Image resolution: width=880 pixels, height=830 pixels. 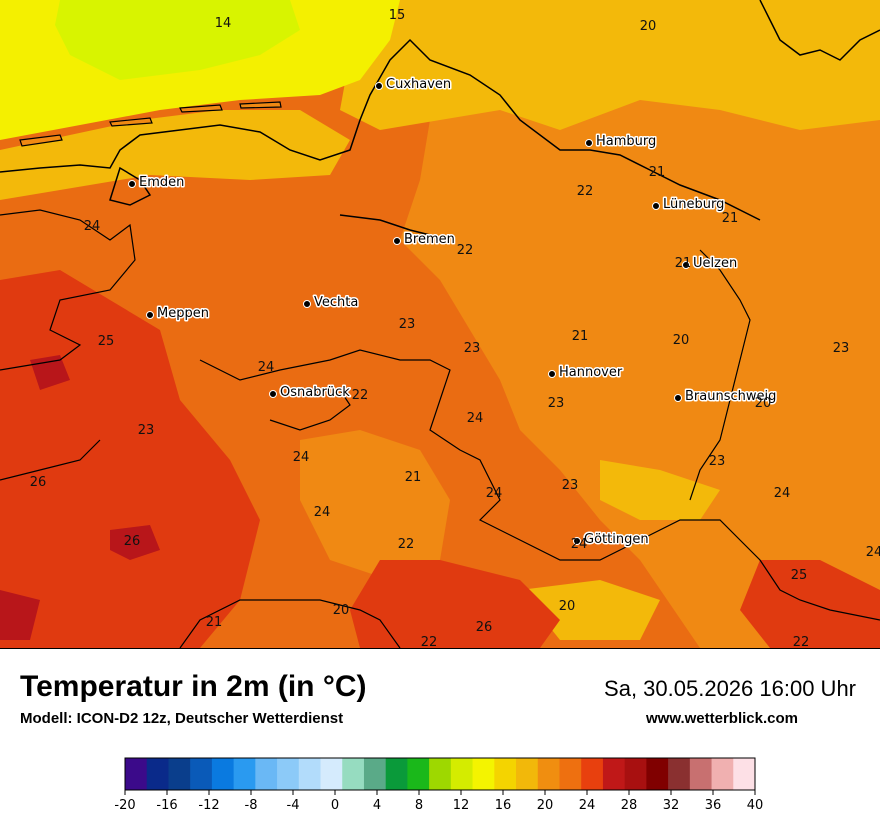 What do you see at coordinates (336, 302) in the screenshot?
I see `city-label: Vechta` at bounding box center [336, 302].